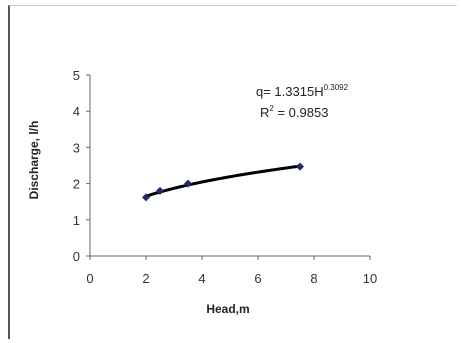  I want to click on r2-superscript: 2, so click(271, 108).